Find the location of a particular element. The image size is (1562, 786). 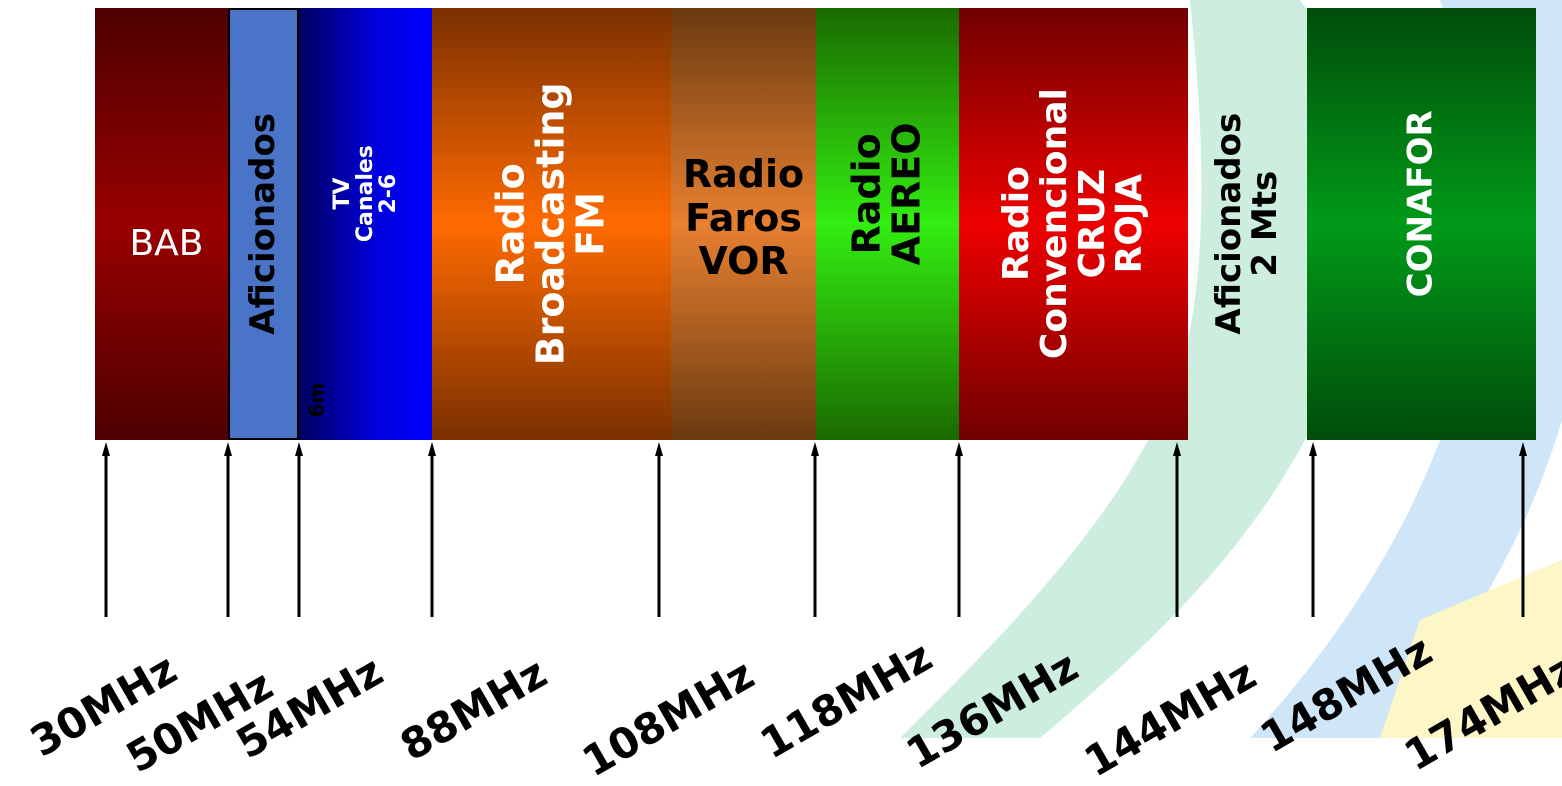

band-6m-sublabel: 6m is located at coordinates (316, 400).